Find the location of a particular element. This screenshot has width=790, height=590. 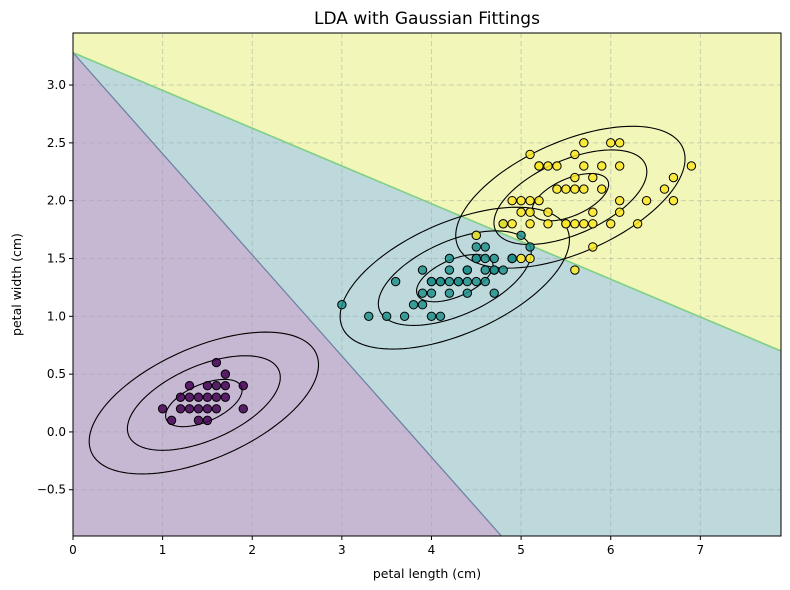

x-axis-ticks: 0 1 2 3 4 5 6 7 is located at coordinates (386, 546).